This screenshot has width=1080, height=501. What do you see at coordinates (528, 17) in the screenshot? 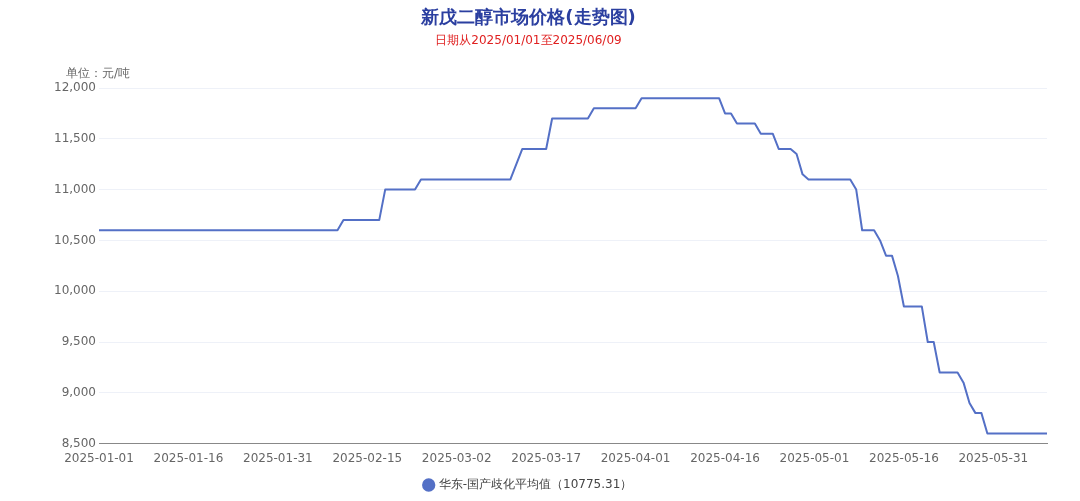
I see `chart-title: 新戊二醇市场价格(走势图)` at bounding box center [528, 17].